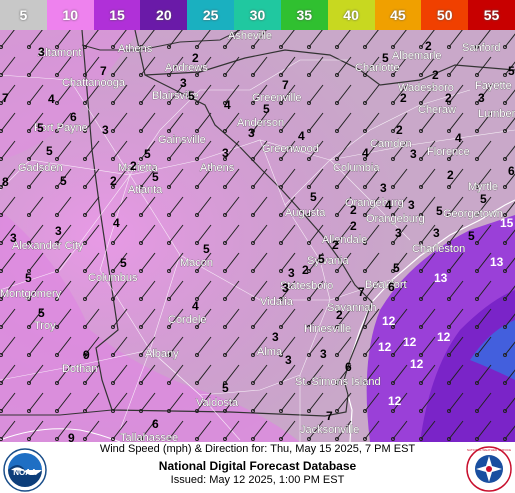  Describe the element at coordinates (445, 15) in the screenshot. I see `legend-cell-50: 50` at that location.